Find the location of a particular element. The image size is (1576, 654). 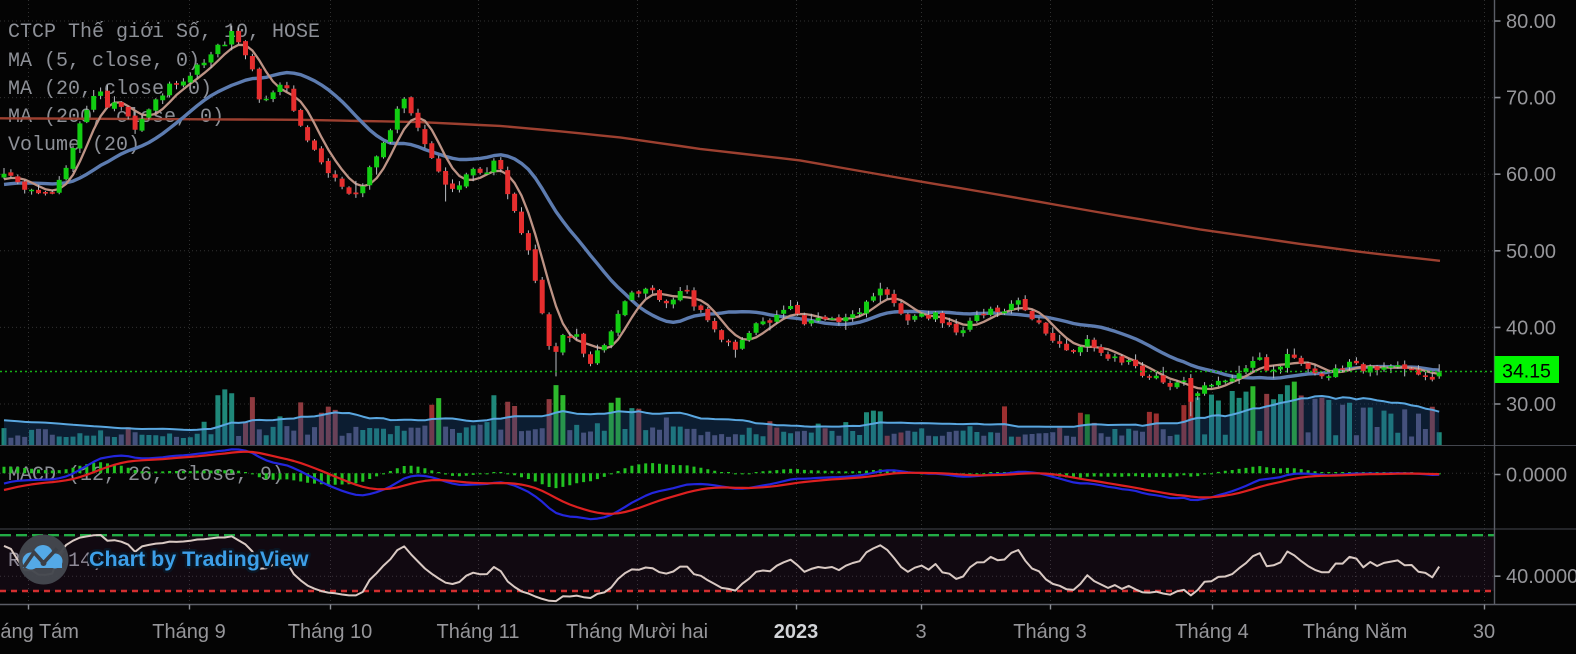

svg-text: 2023 is located at coordinates (796, 632).